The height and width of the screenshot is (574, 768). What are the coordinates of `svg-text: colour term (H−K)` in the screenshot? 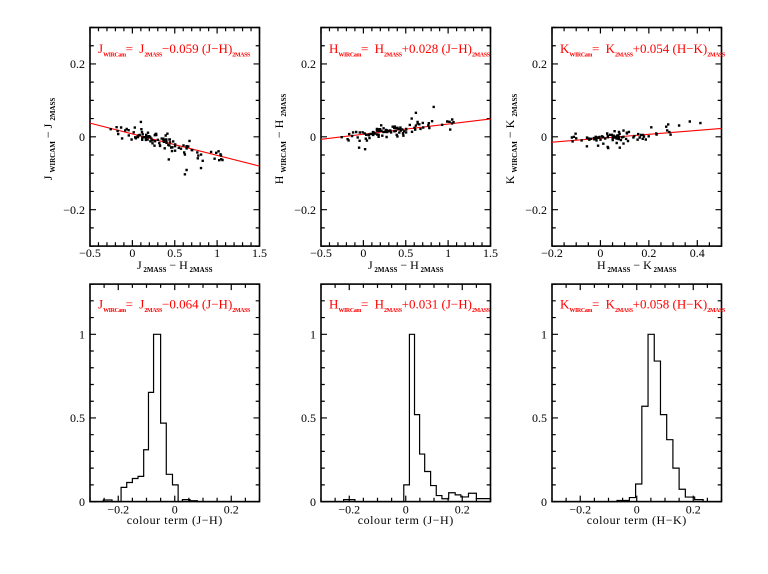 It's located at (637, 520).